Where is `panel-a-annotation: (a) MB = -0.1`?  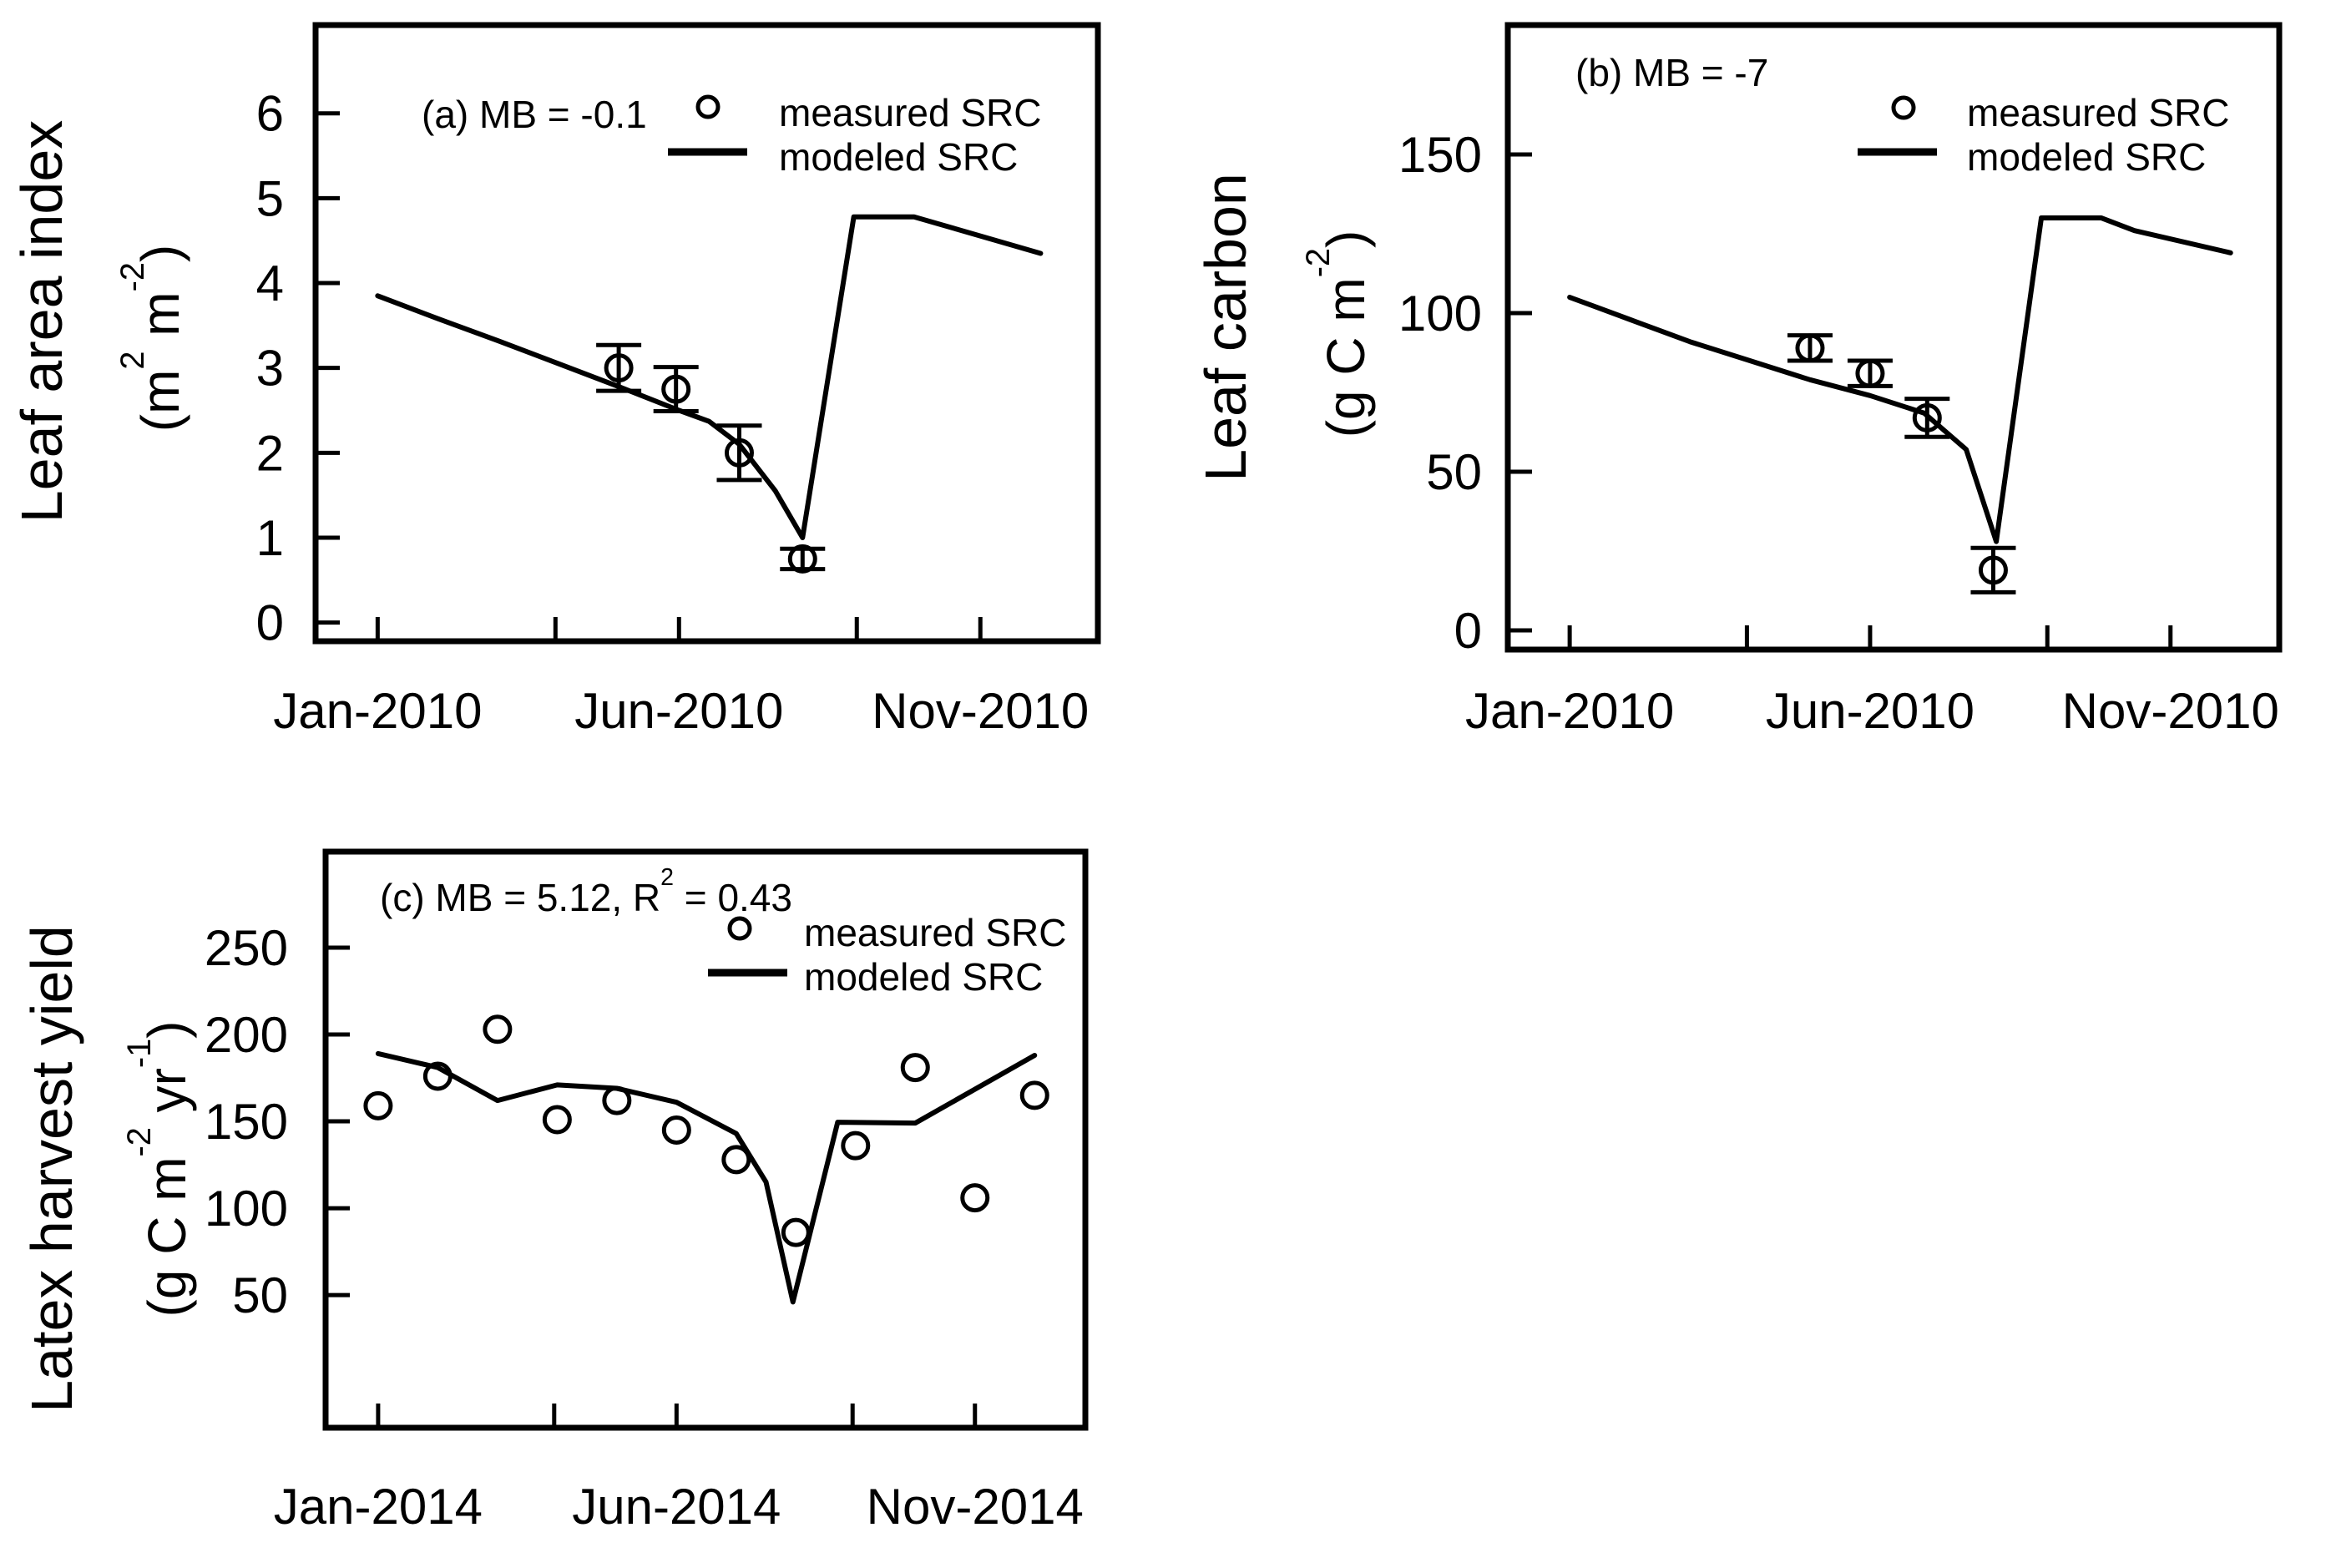
panel-a-annotation: (a) MB = -0.1 is located at coordinates (534, 114).